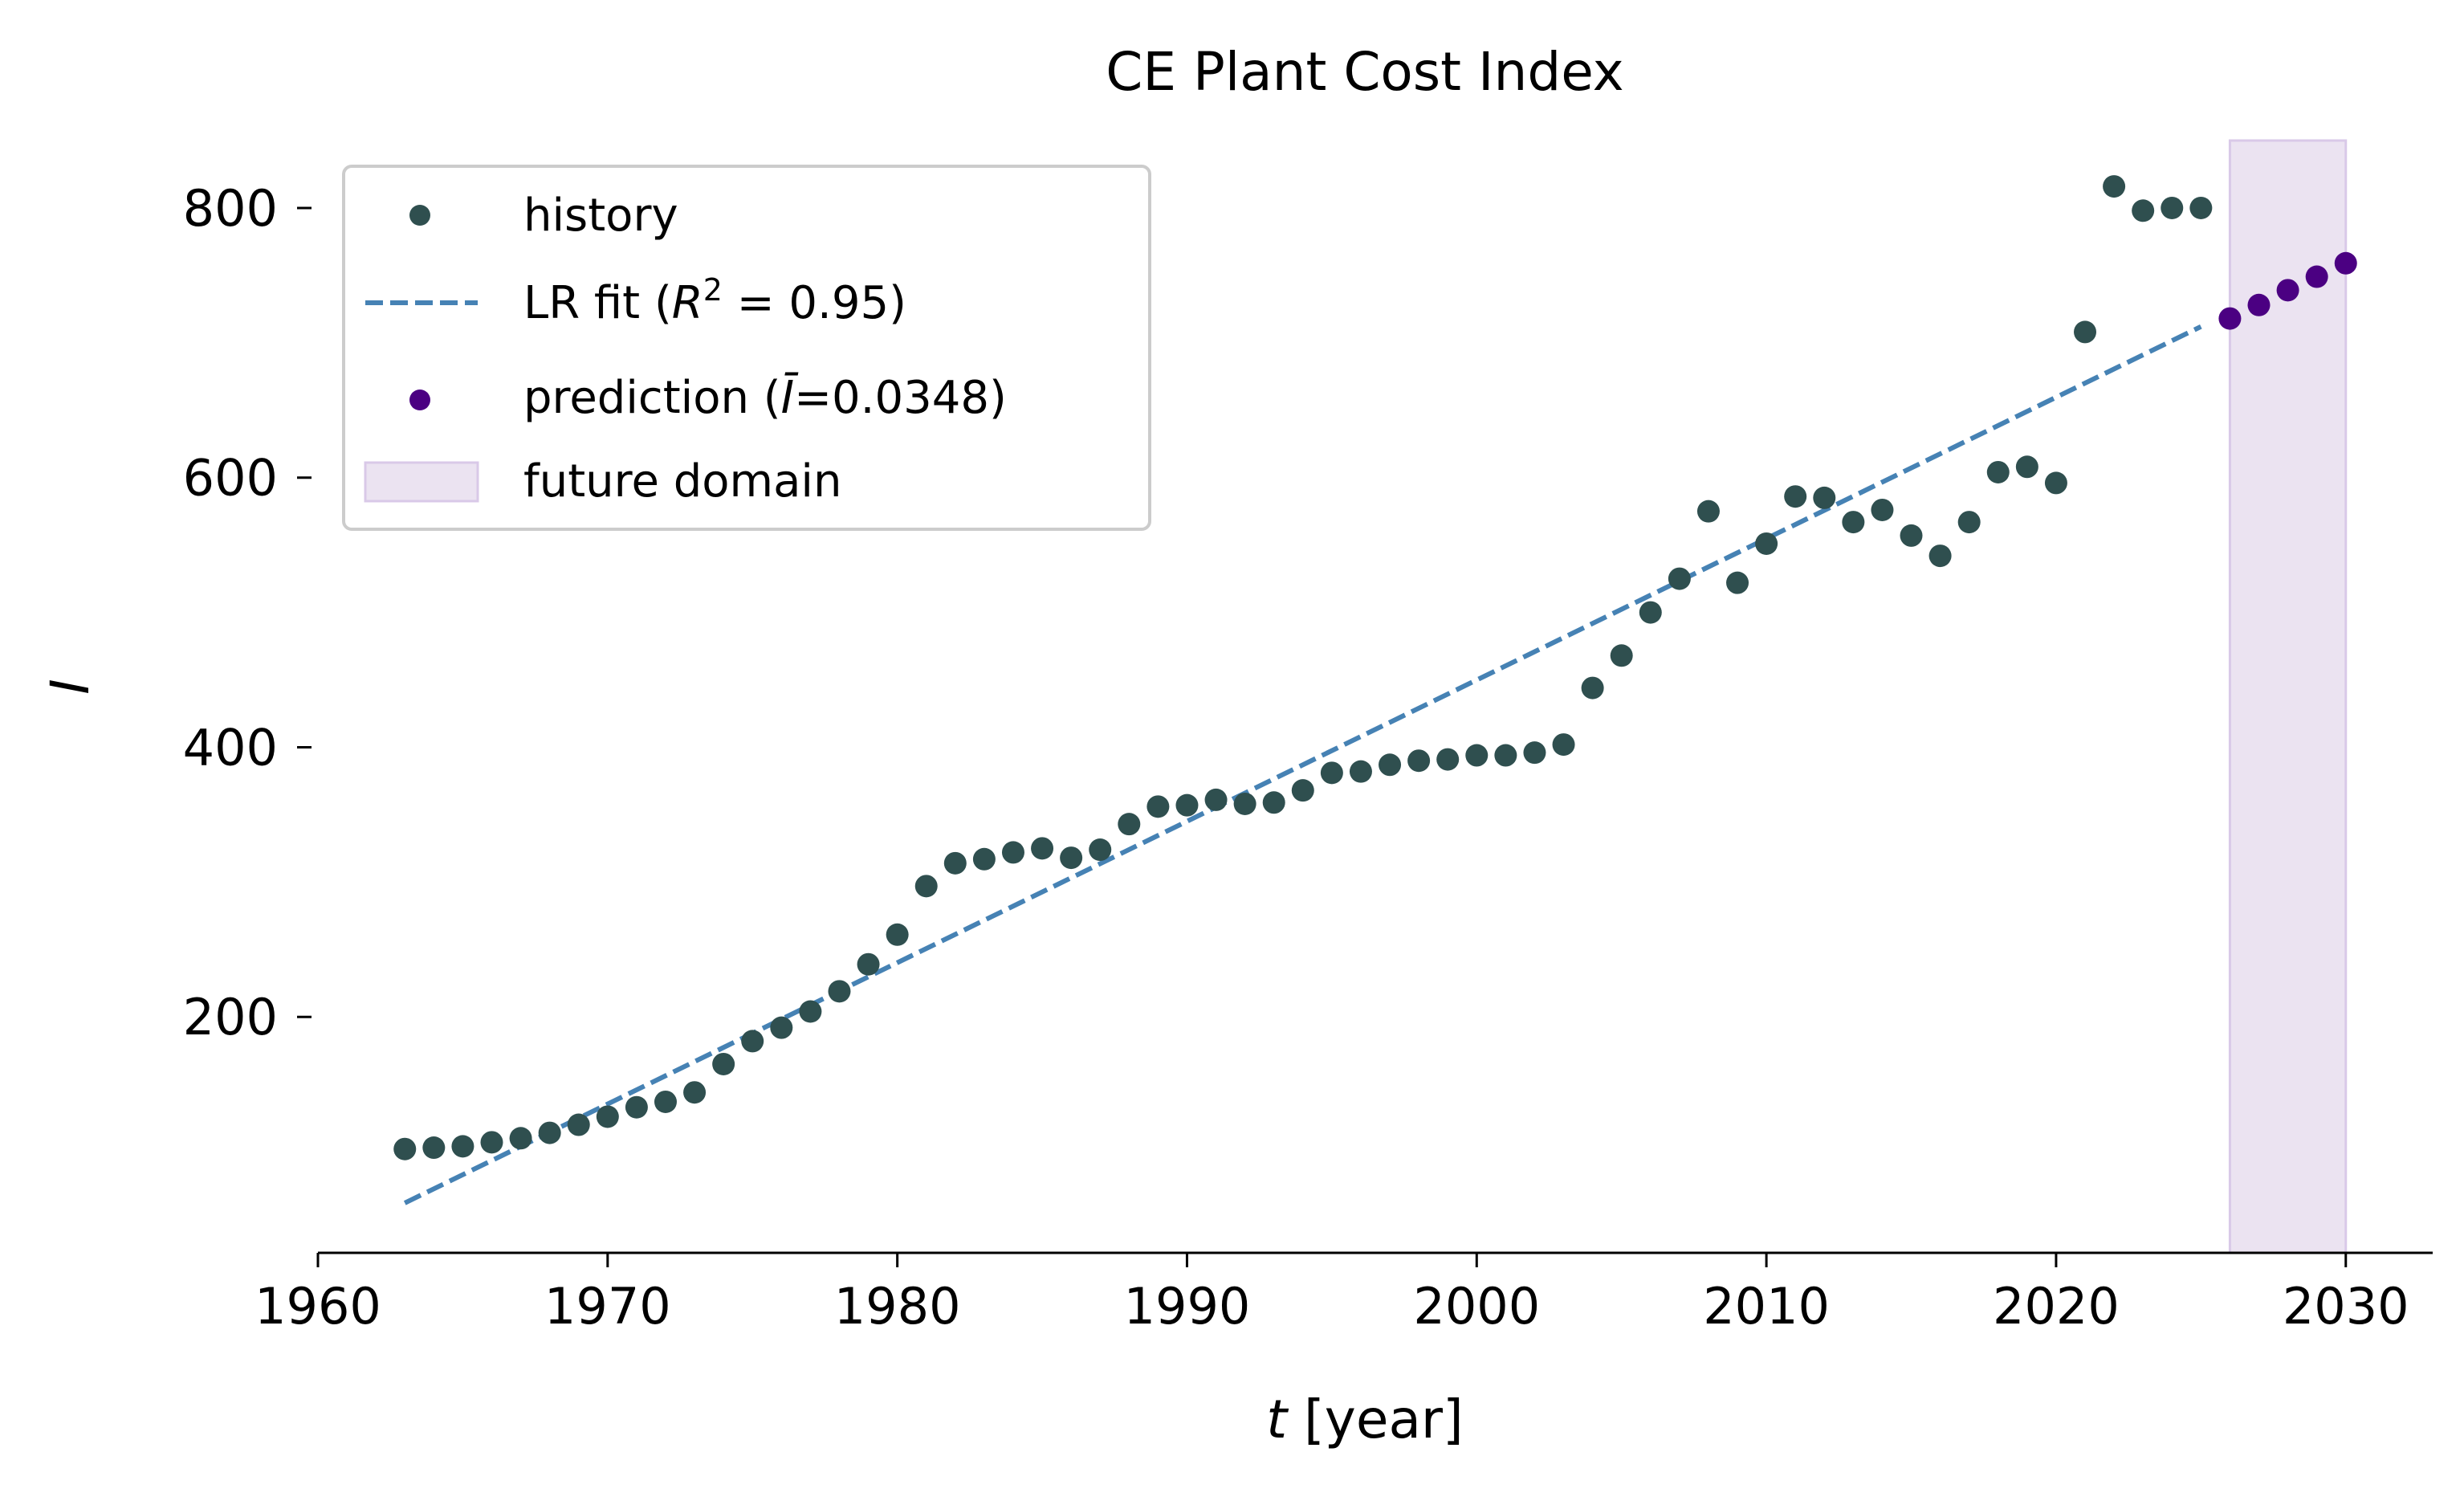 Image resolution: width=2464 pixels, height=1501 pixels. I want to click on x-tick-label: 2020, so click(2056, 1306).